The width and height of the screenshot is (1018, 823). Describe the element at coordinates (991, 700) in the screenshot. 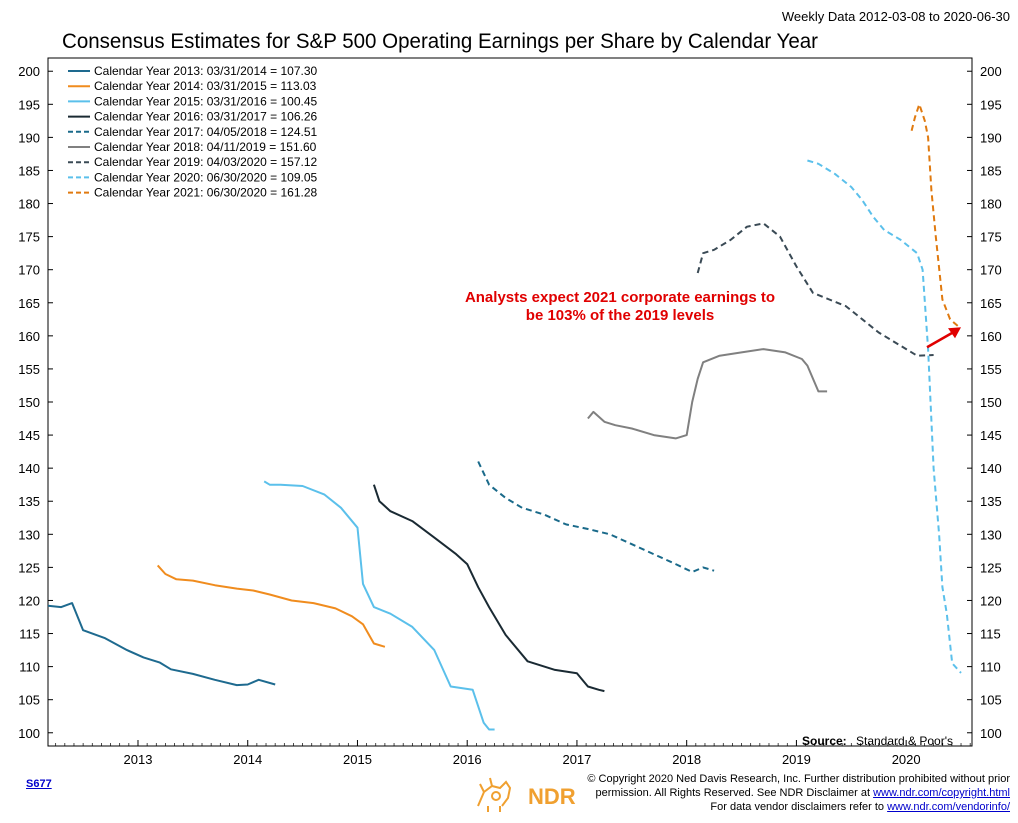

I see `y-tick-label-right: 105` at that location.